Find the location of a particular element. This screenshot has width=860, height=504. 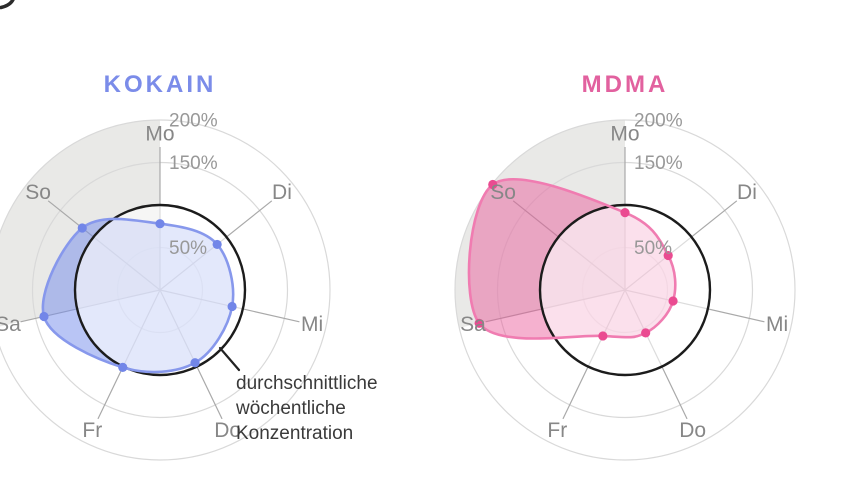

data-point-kokain-fr is located at coordinates (123, 367).